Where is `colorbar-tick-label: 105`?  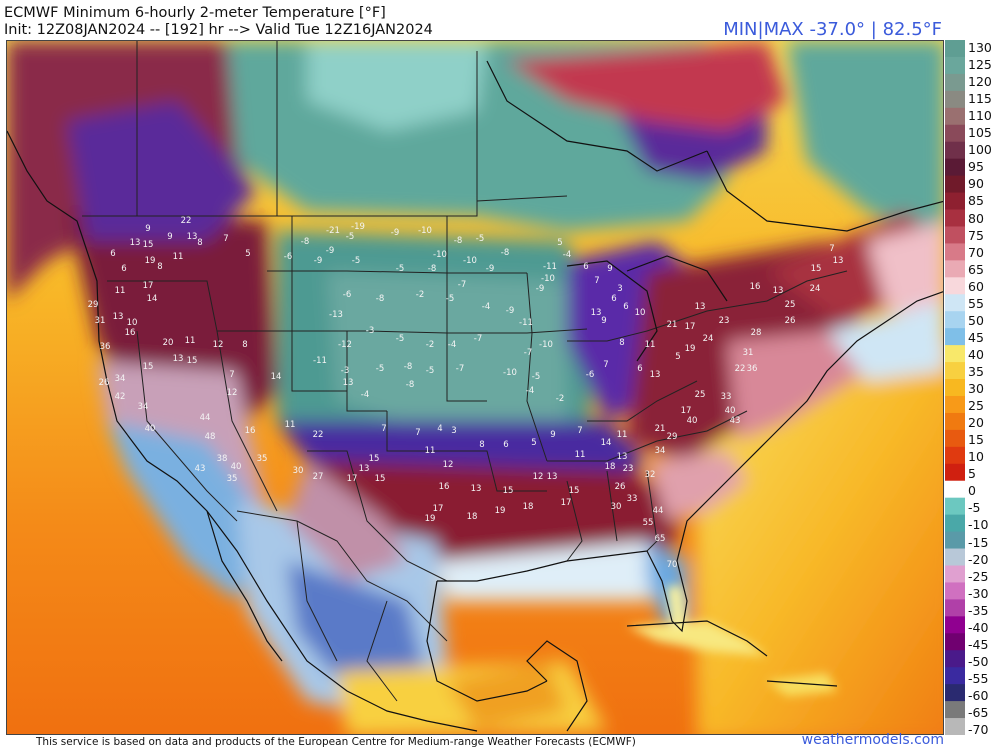 colorbar-tick-label: 105 is located at coordinates (980, 133).